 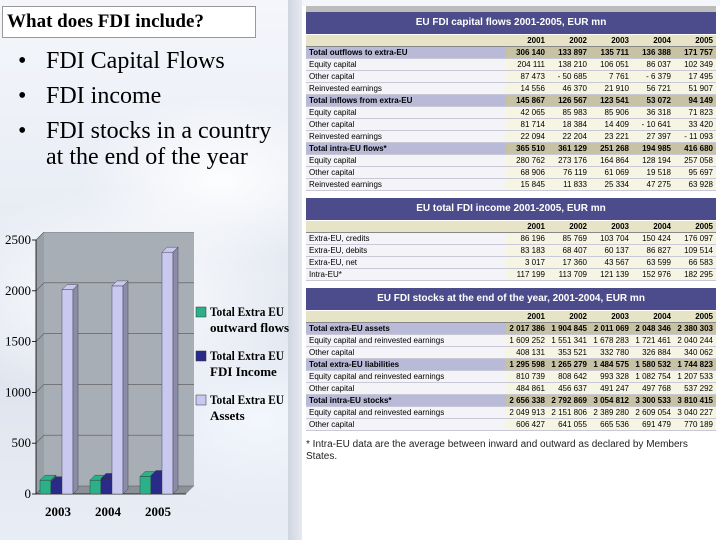 I want to click on y-tick-label: 1500, so click(x=18, y=341).